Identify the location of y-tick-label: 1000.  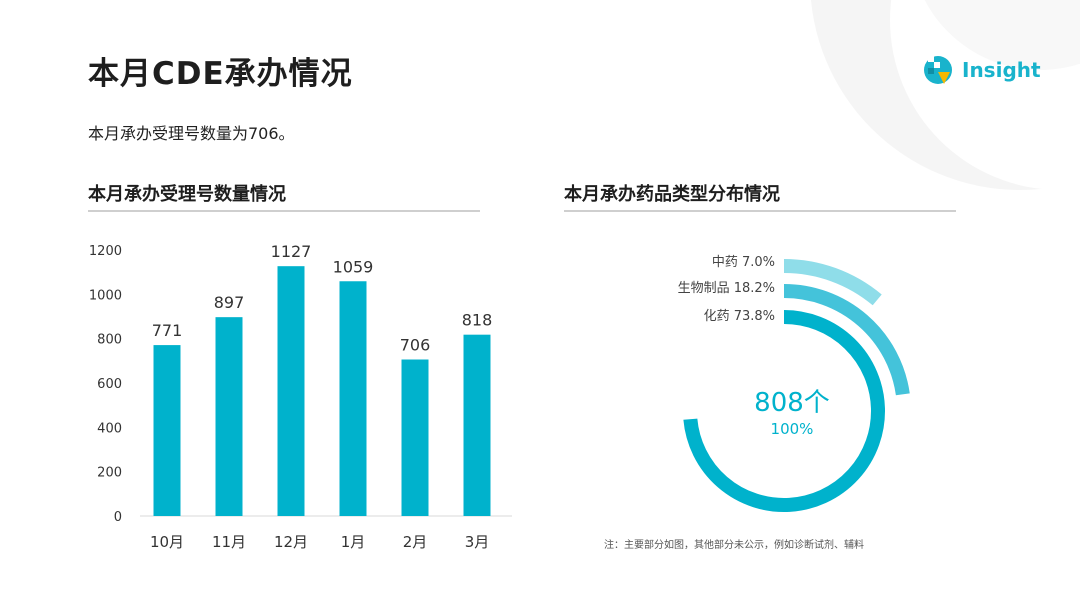
(105, 295).